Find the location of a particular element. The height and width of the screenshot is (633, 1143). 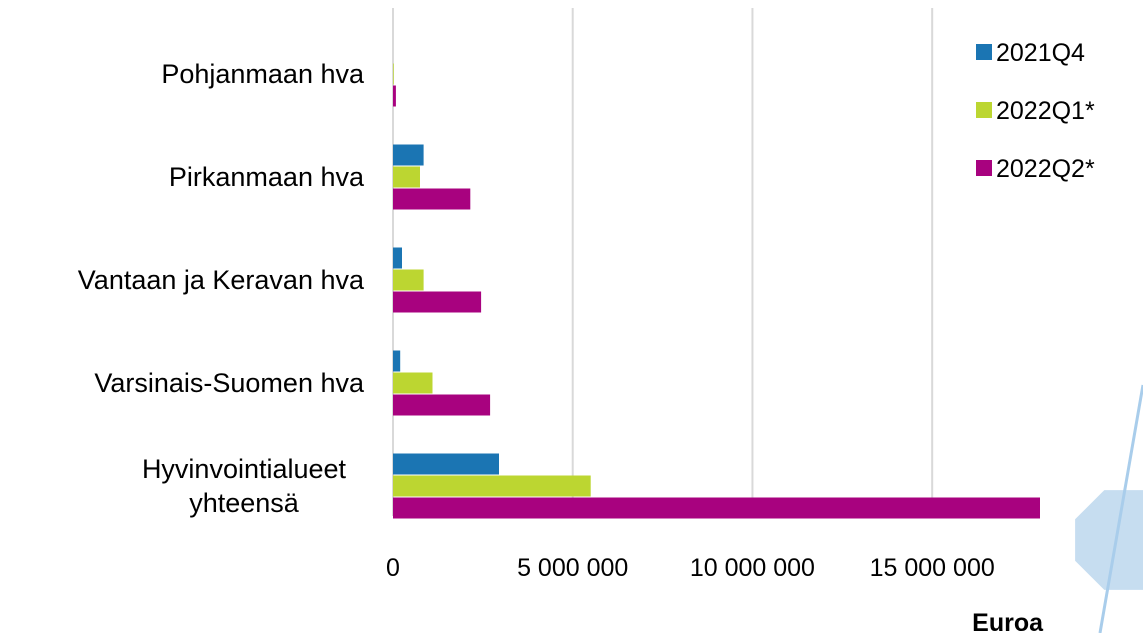

legend-label: 2021Q4 is located at coordinates (1040, 53).